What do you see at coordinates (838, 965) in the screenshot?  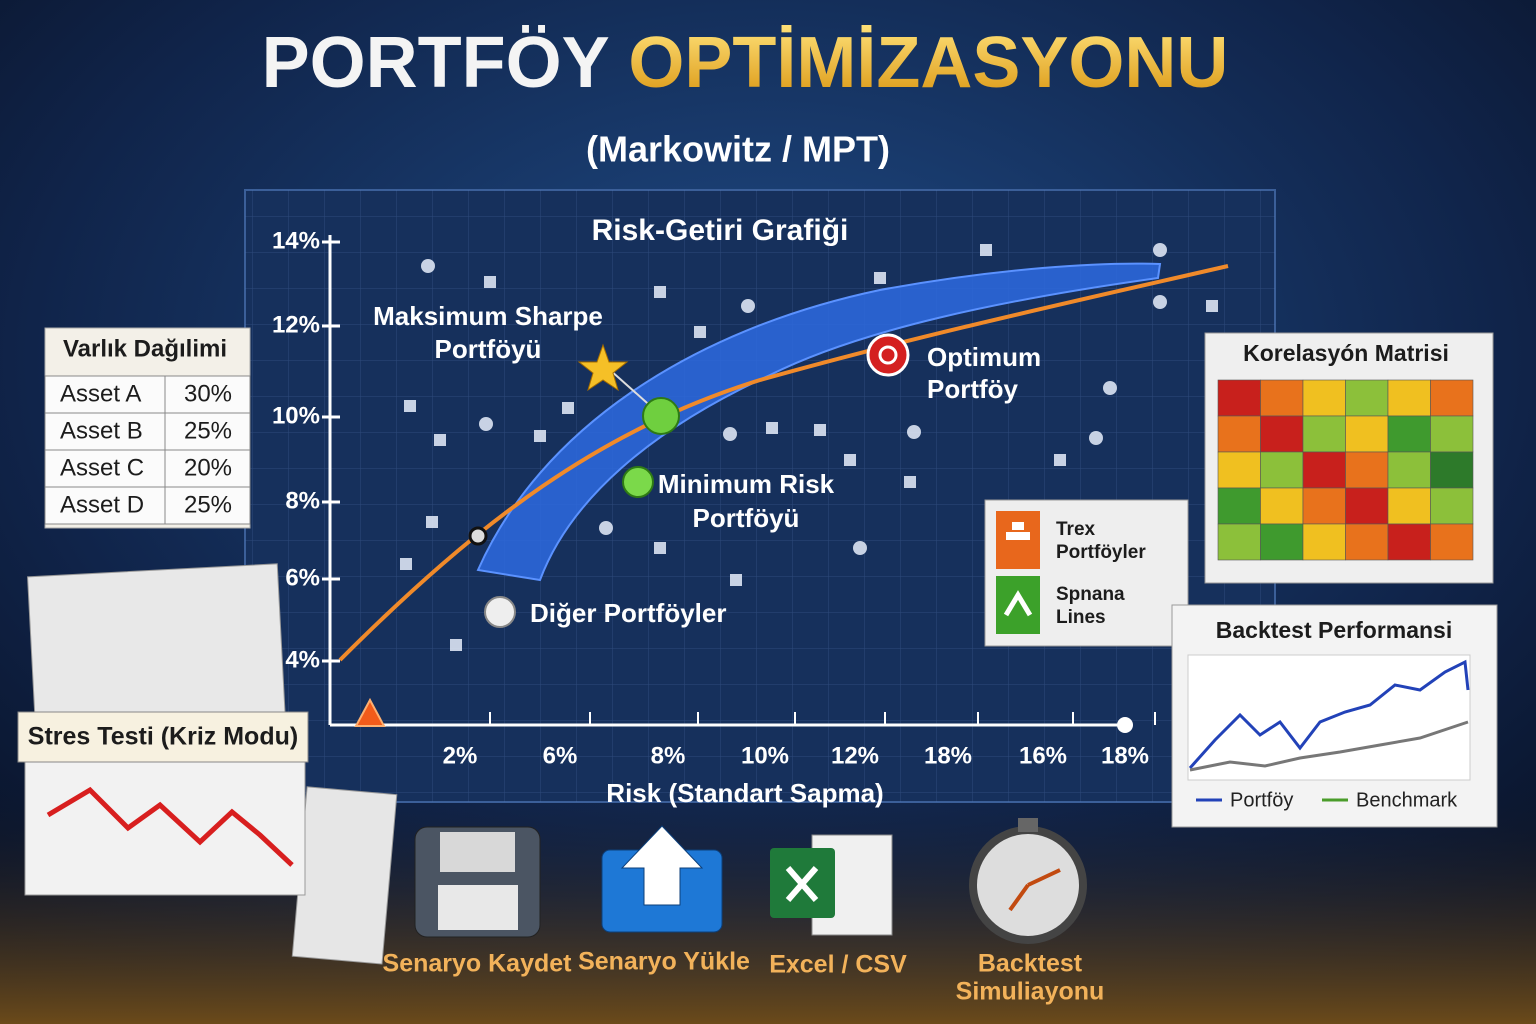 I see `button-label: Excel / CSV` at bounding box center [838, 965].